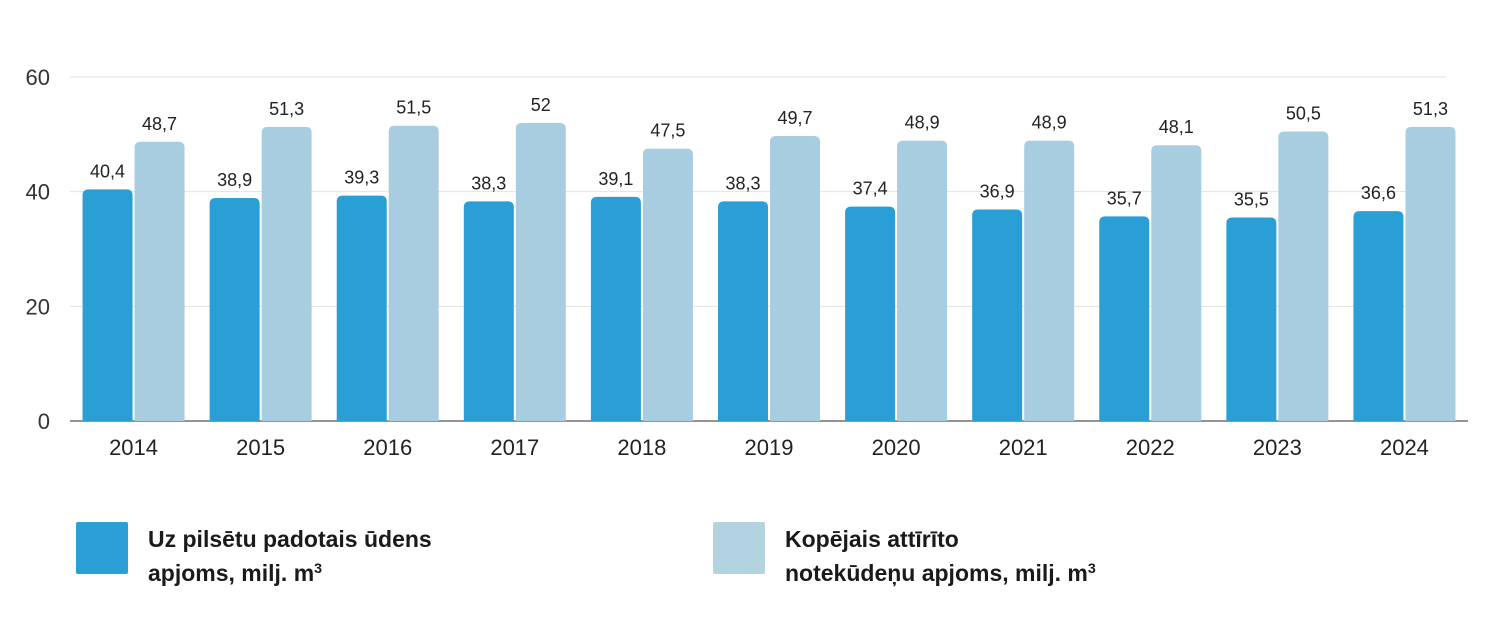 The width and height of the screenshot is (1496, 640). I want to click on data-label: 35,5, so click(1251, 199).